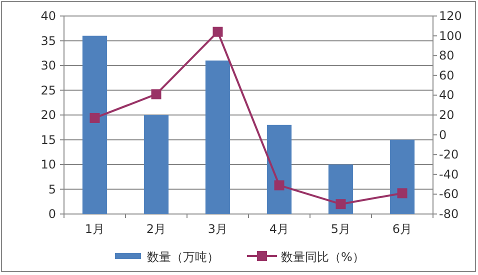 This screenshot has height=275, width=478. Describe the element at coordinates (450, 35) in the screenshot. I see `y2-tick-label: 100` at that location.